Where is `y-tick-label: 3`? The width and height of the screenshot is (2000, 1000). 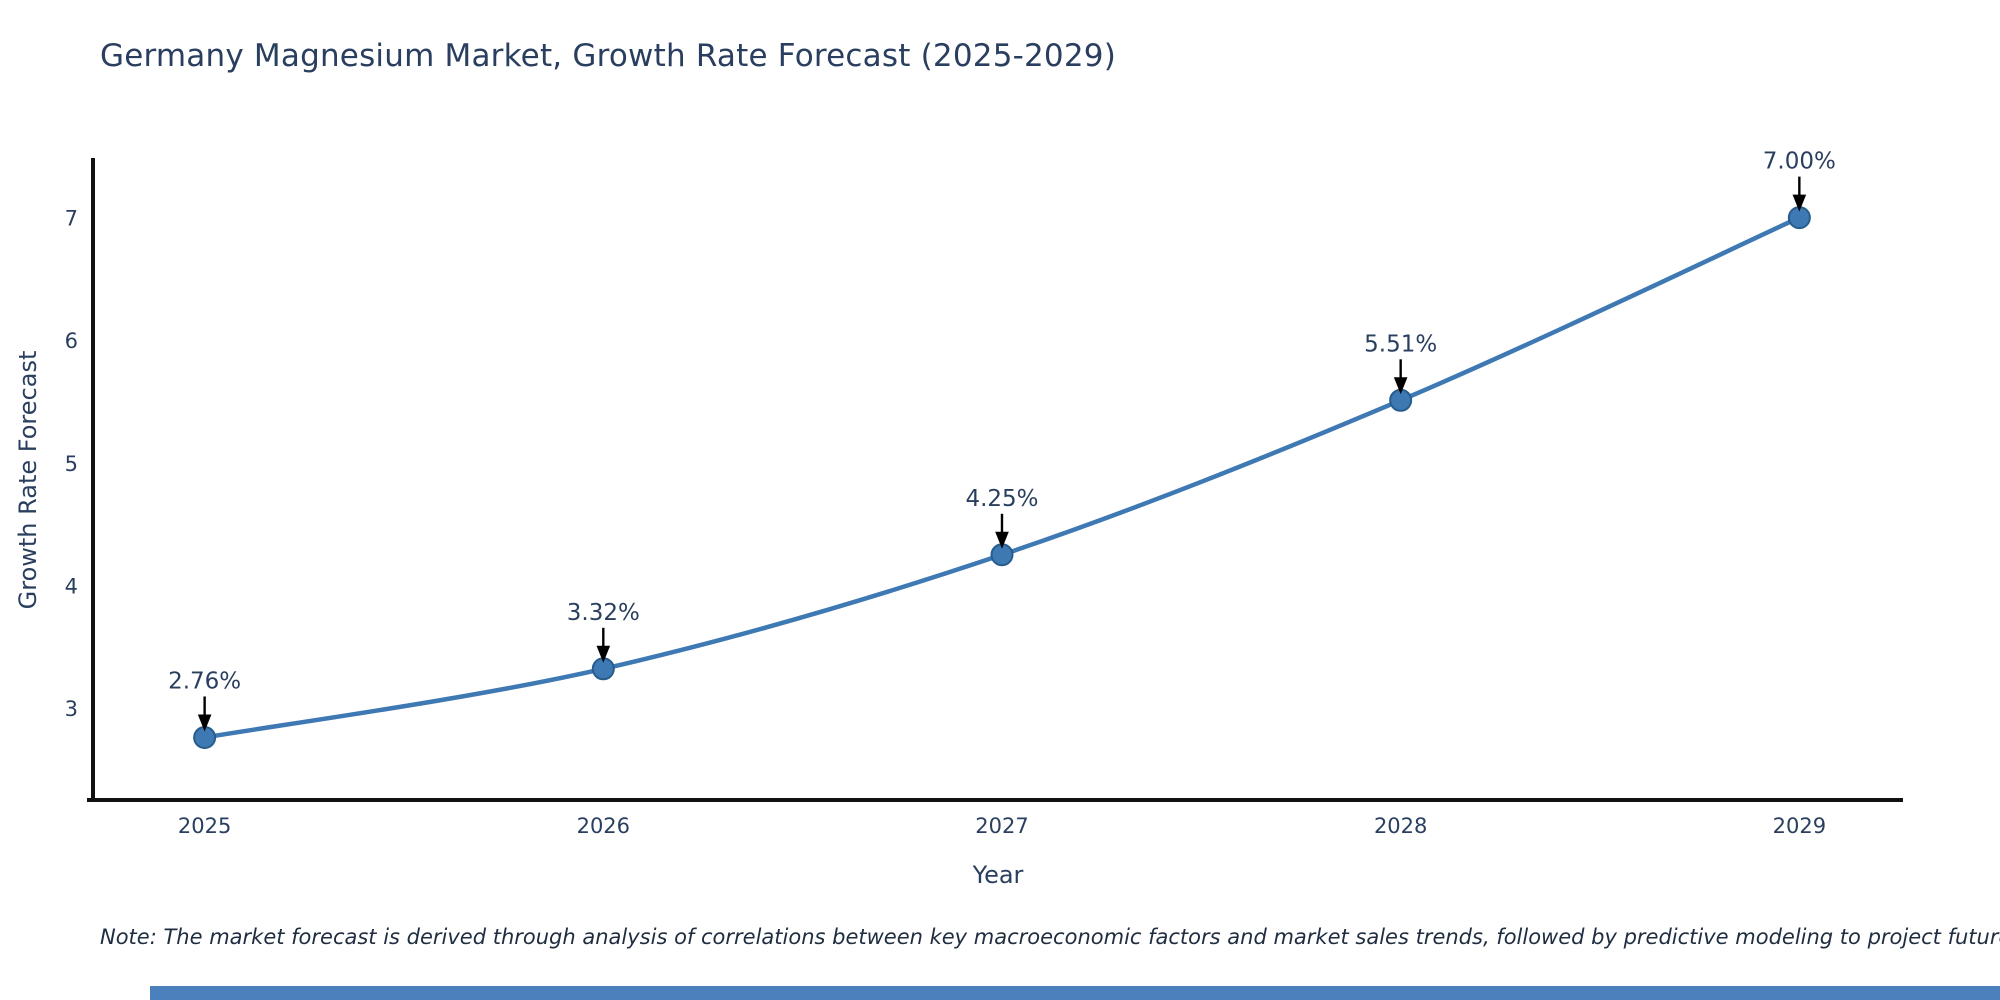 y-tick-label: 3 is located at coordinates (71, 709).